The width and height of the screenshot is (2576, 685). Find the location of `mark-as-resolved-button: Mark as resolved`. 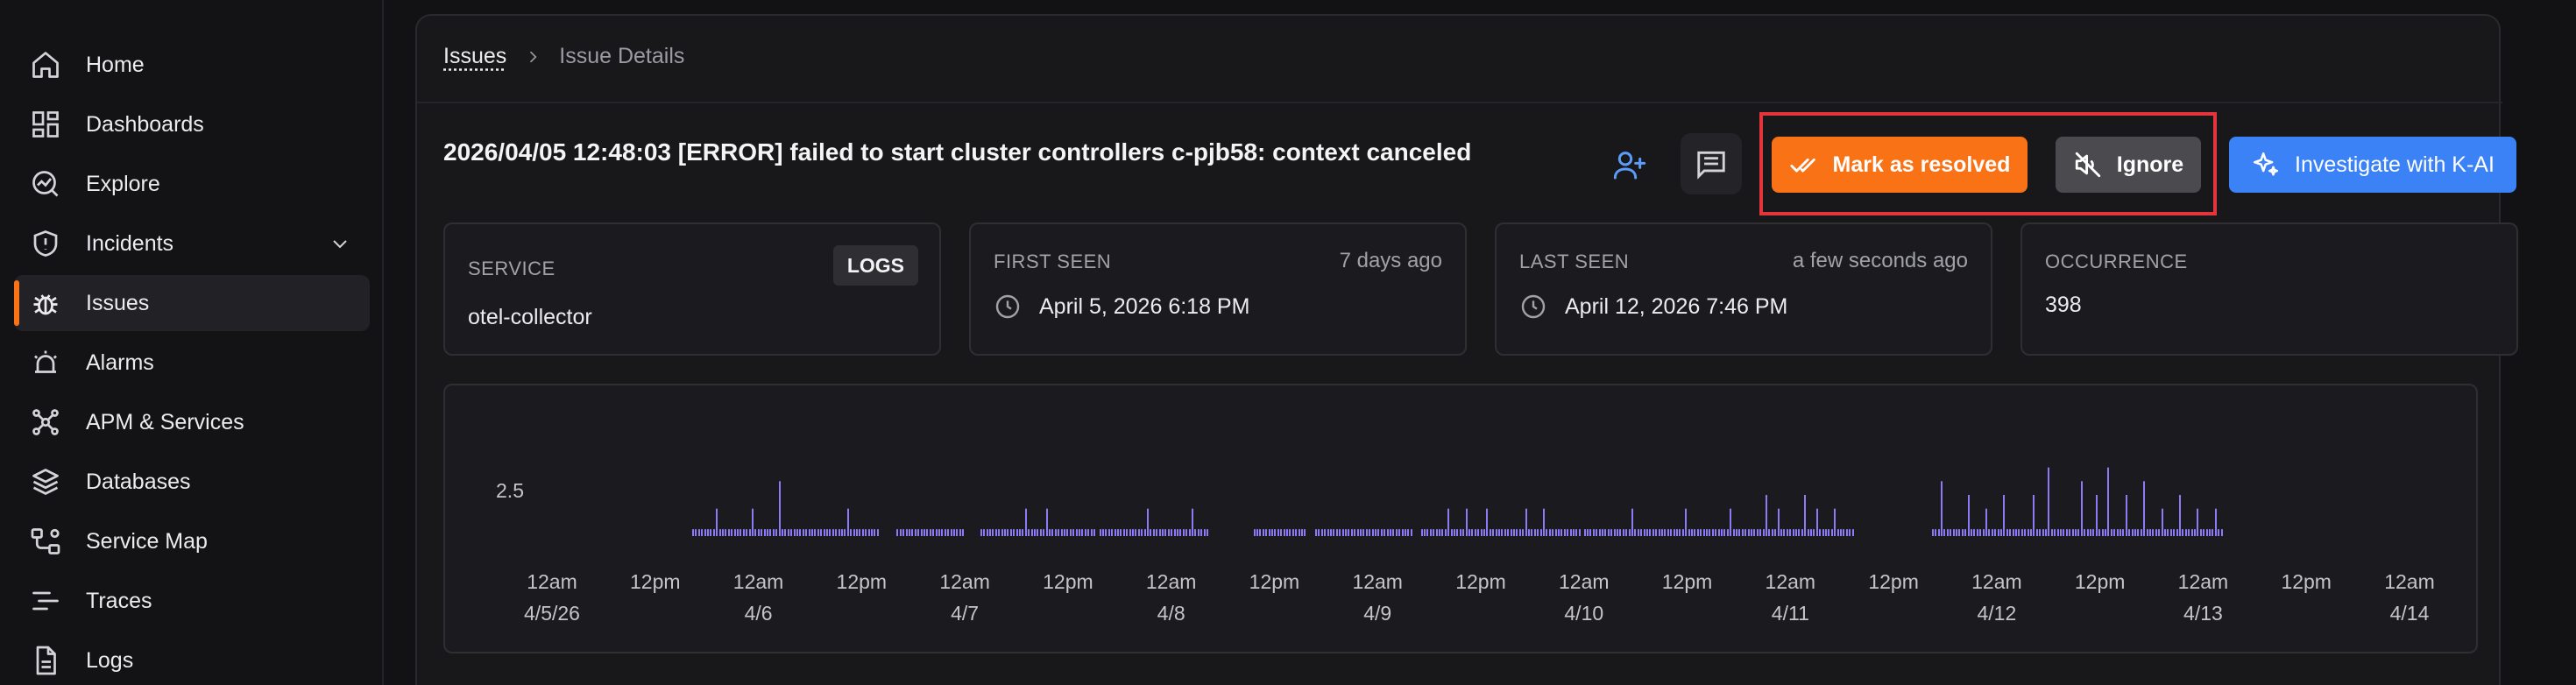

mark-as-resolved-button: Mark as resolved is located at coordinates (1900, 165).